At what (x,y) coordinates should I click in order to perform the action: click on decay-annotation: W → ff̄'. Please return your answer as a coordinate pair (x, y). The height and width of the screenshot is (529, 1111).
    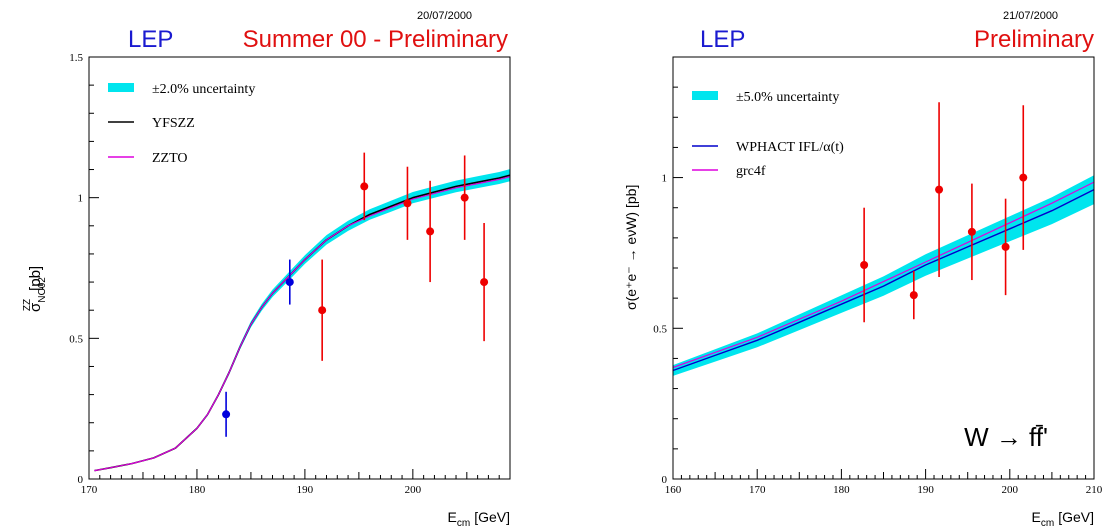
    Looking at the image, I should click on (1006, 437).